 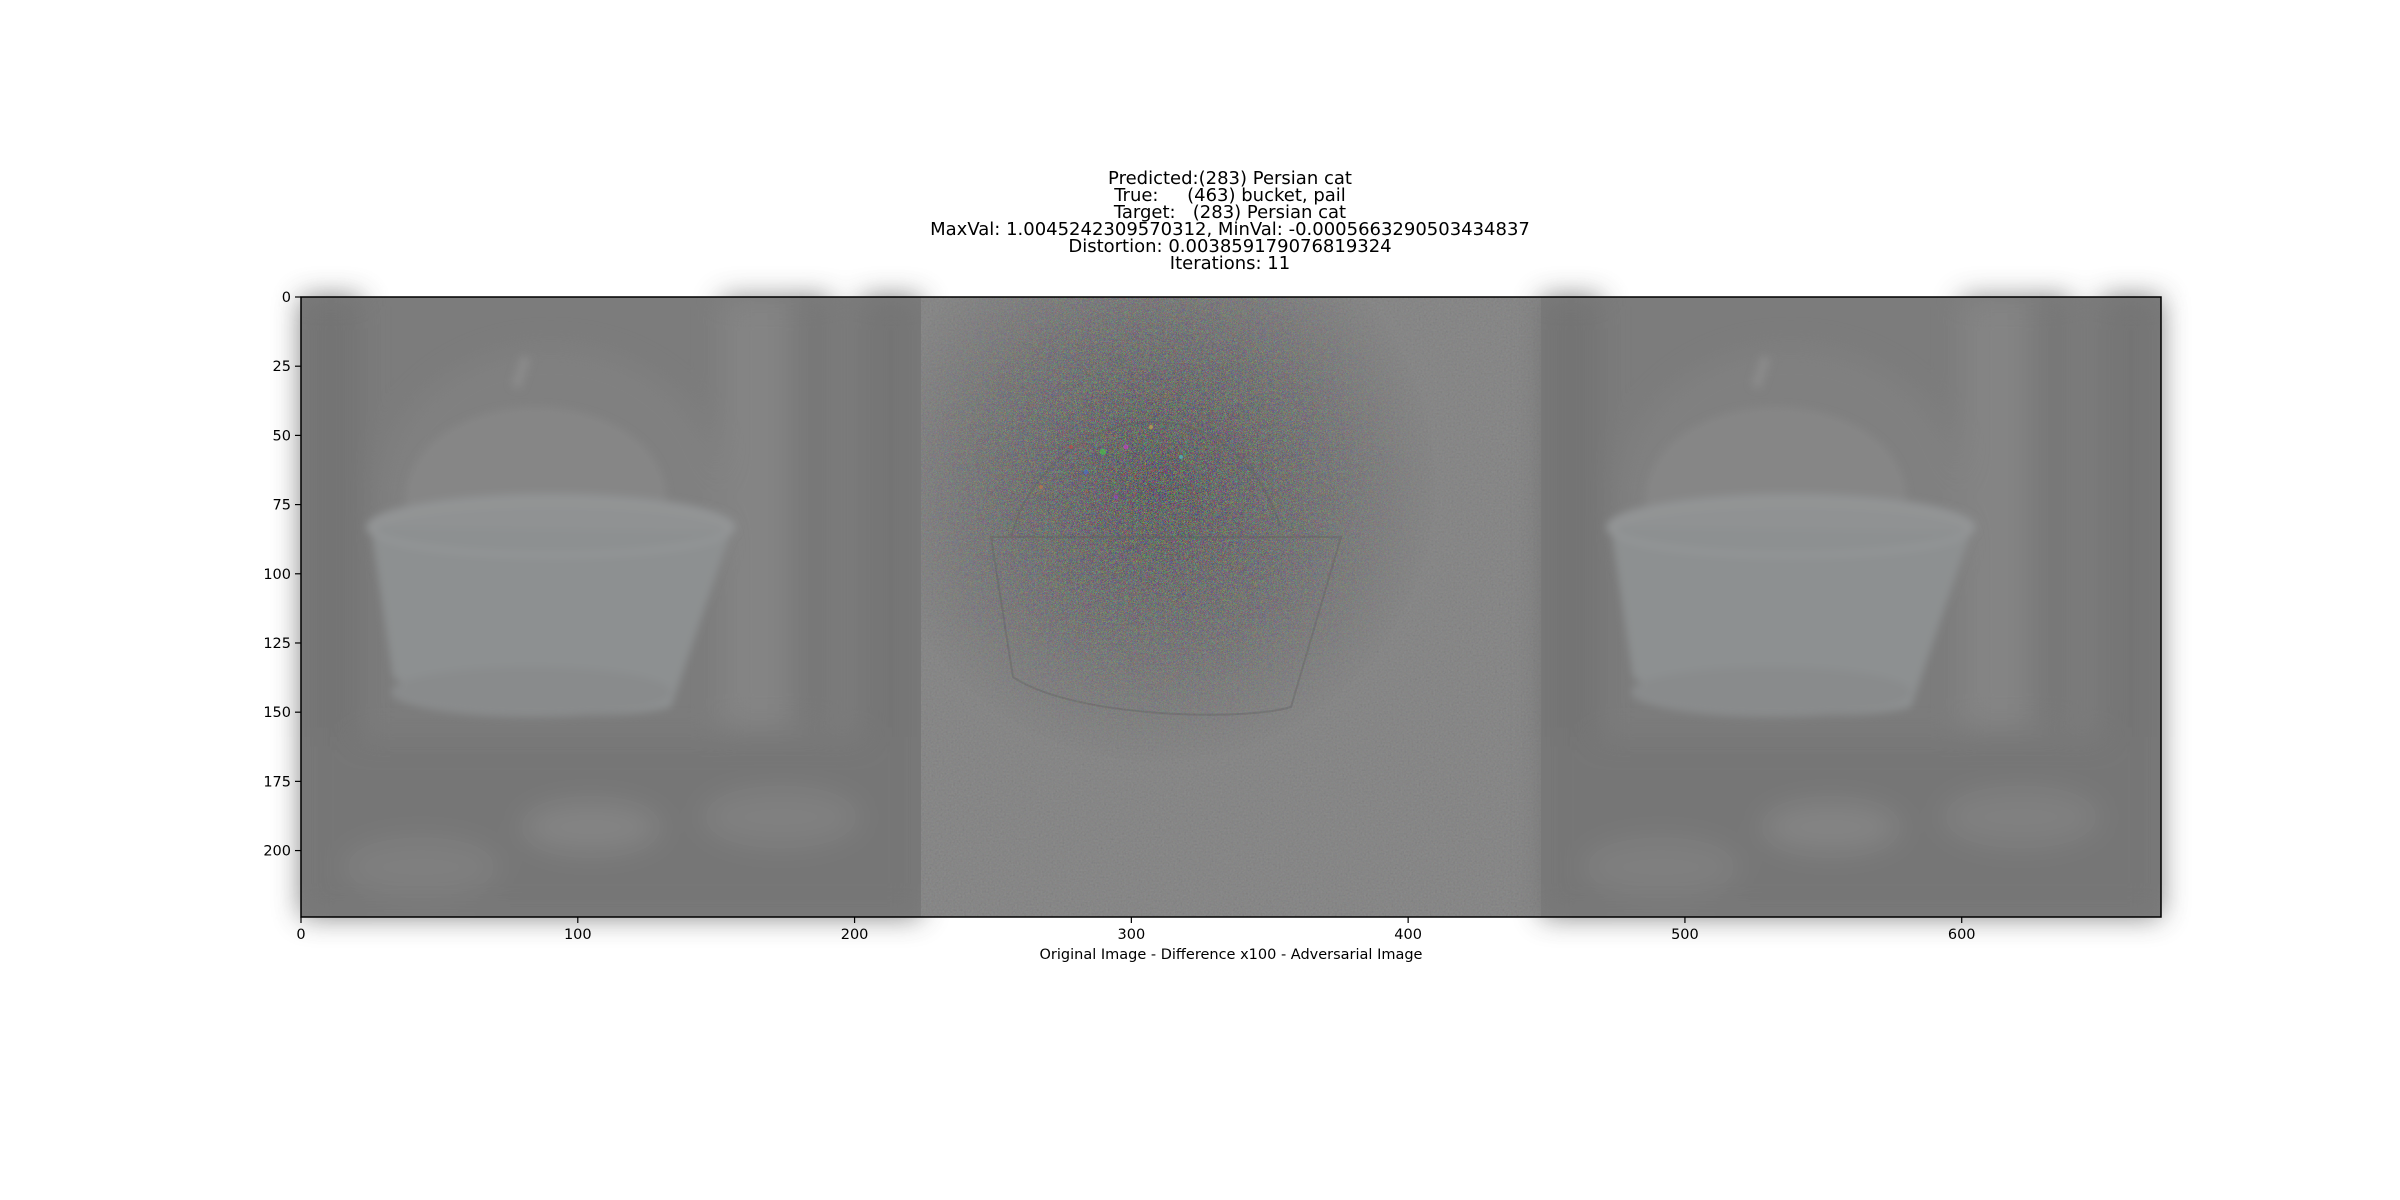 I want to click on difference-panel, so click(x=1231, y=607).